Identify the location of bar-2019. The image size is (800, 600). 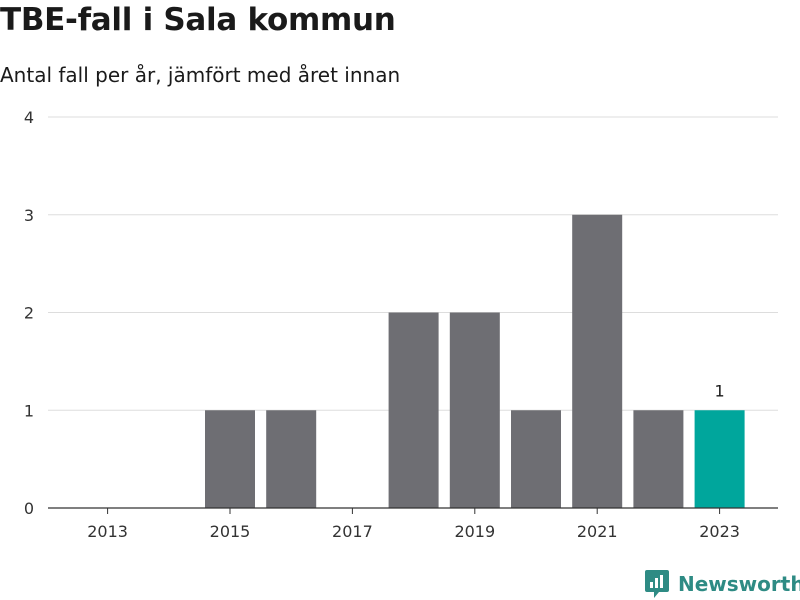
(474, 410).